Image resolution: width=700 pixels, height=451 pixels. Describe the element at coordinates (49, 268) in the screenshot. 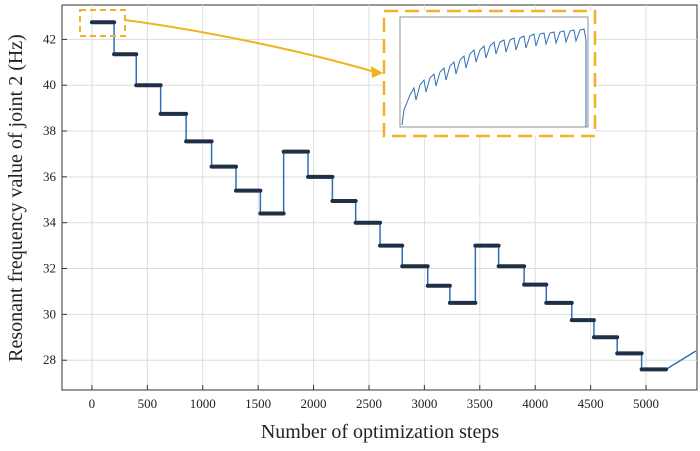

I see `y-tick-label: 32` at that location.